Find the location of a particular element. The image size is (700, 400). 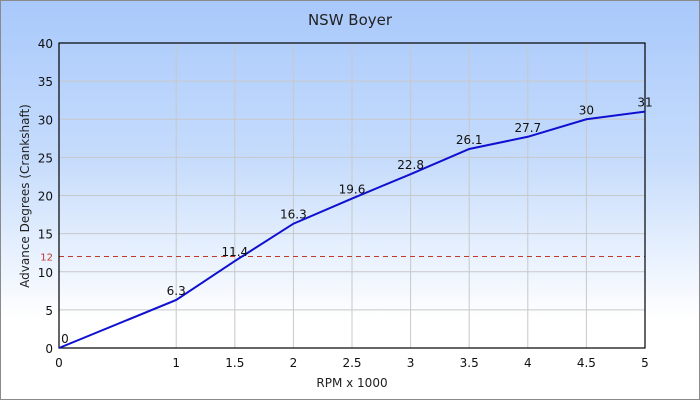

x-tick-label: 4 is located at coordinates (528, 363).